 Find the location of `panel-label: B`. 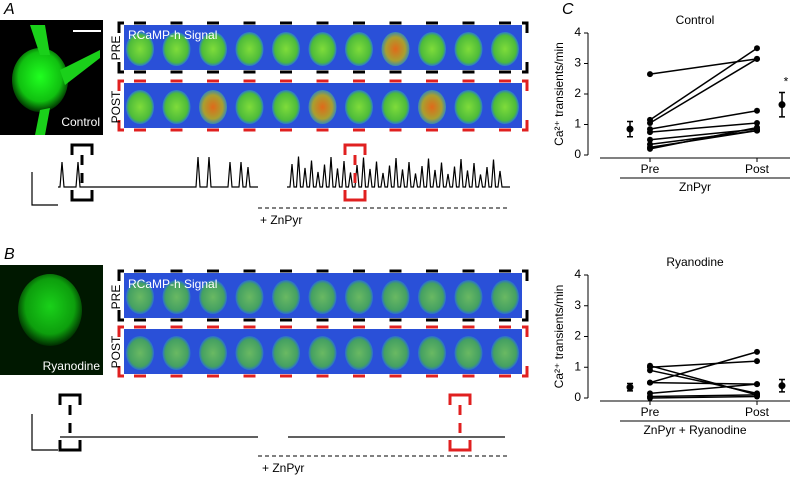

panel-label: B is located at coordinates (9, 254).